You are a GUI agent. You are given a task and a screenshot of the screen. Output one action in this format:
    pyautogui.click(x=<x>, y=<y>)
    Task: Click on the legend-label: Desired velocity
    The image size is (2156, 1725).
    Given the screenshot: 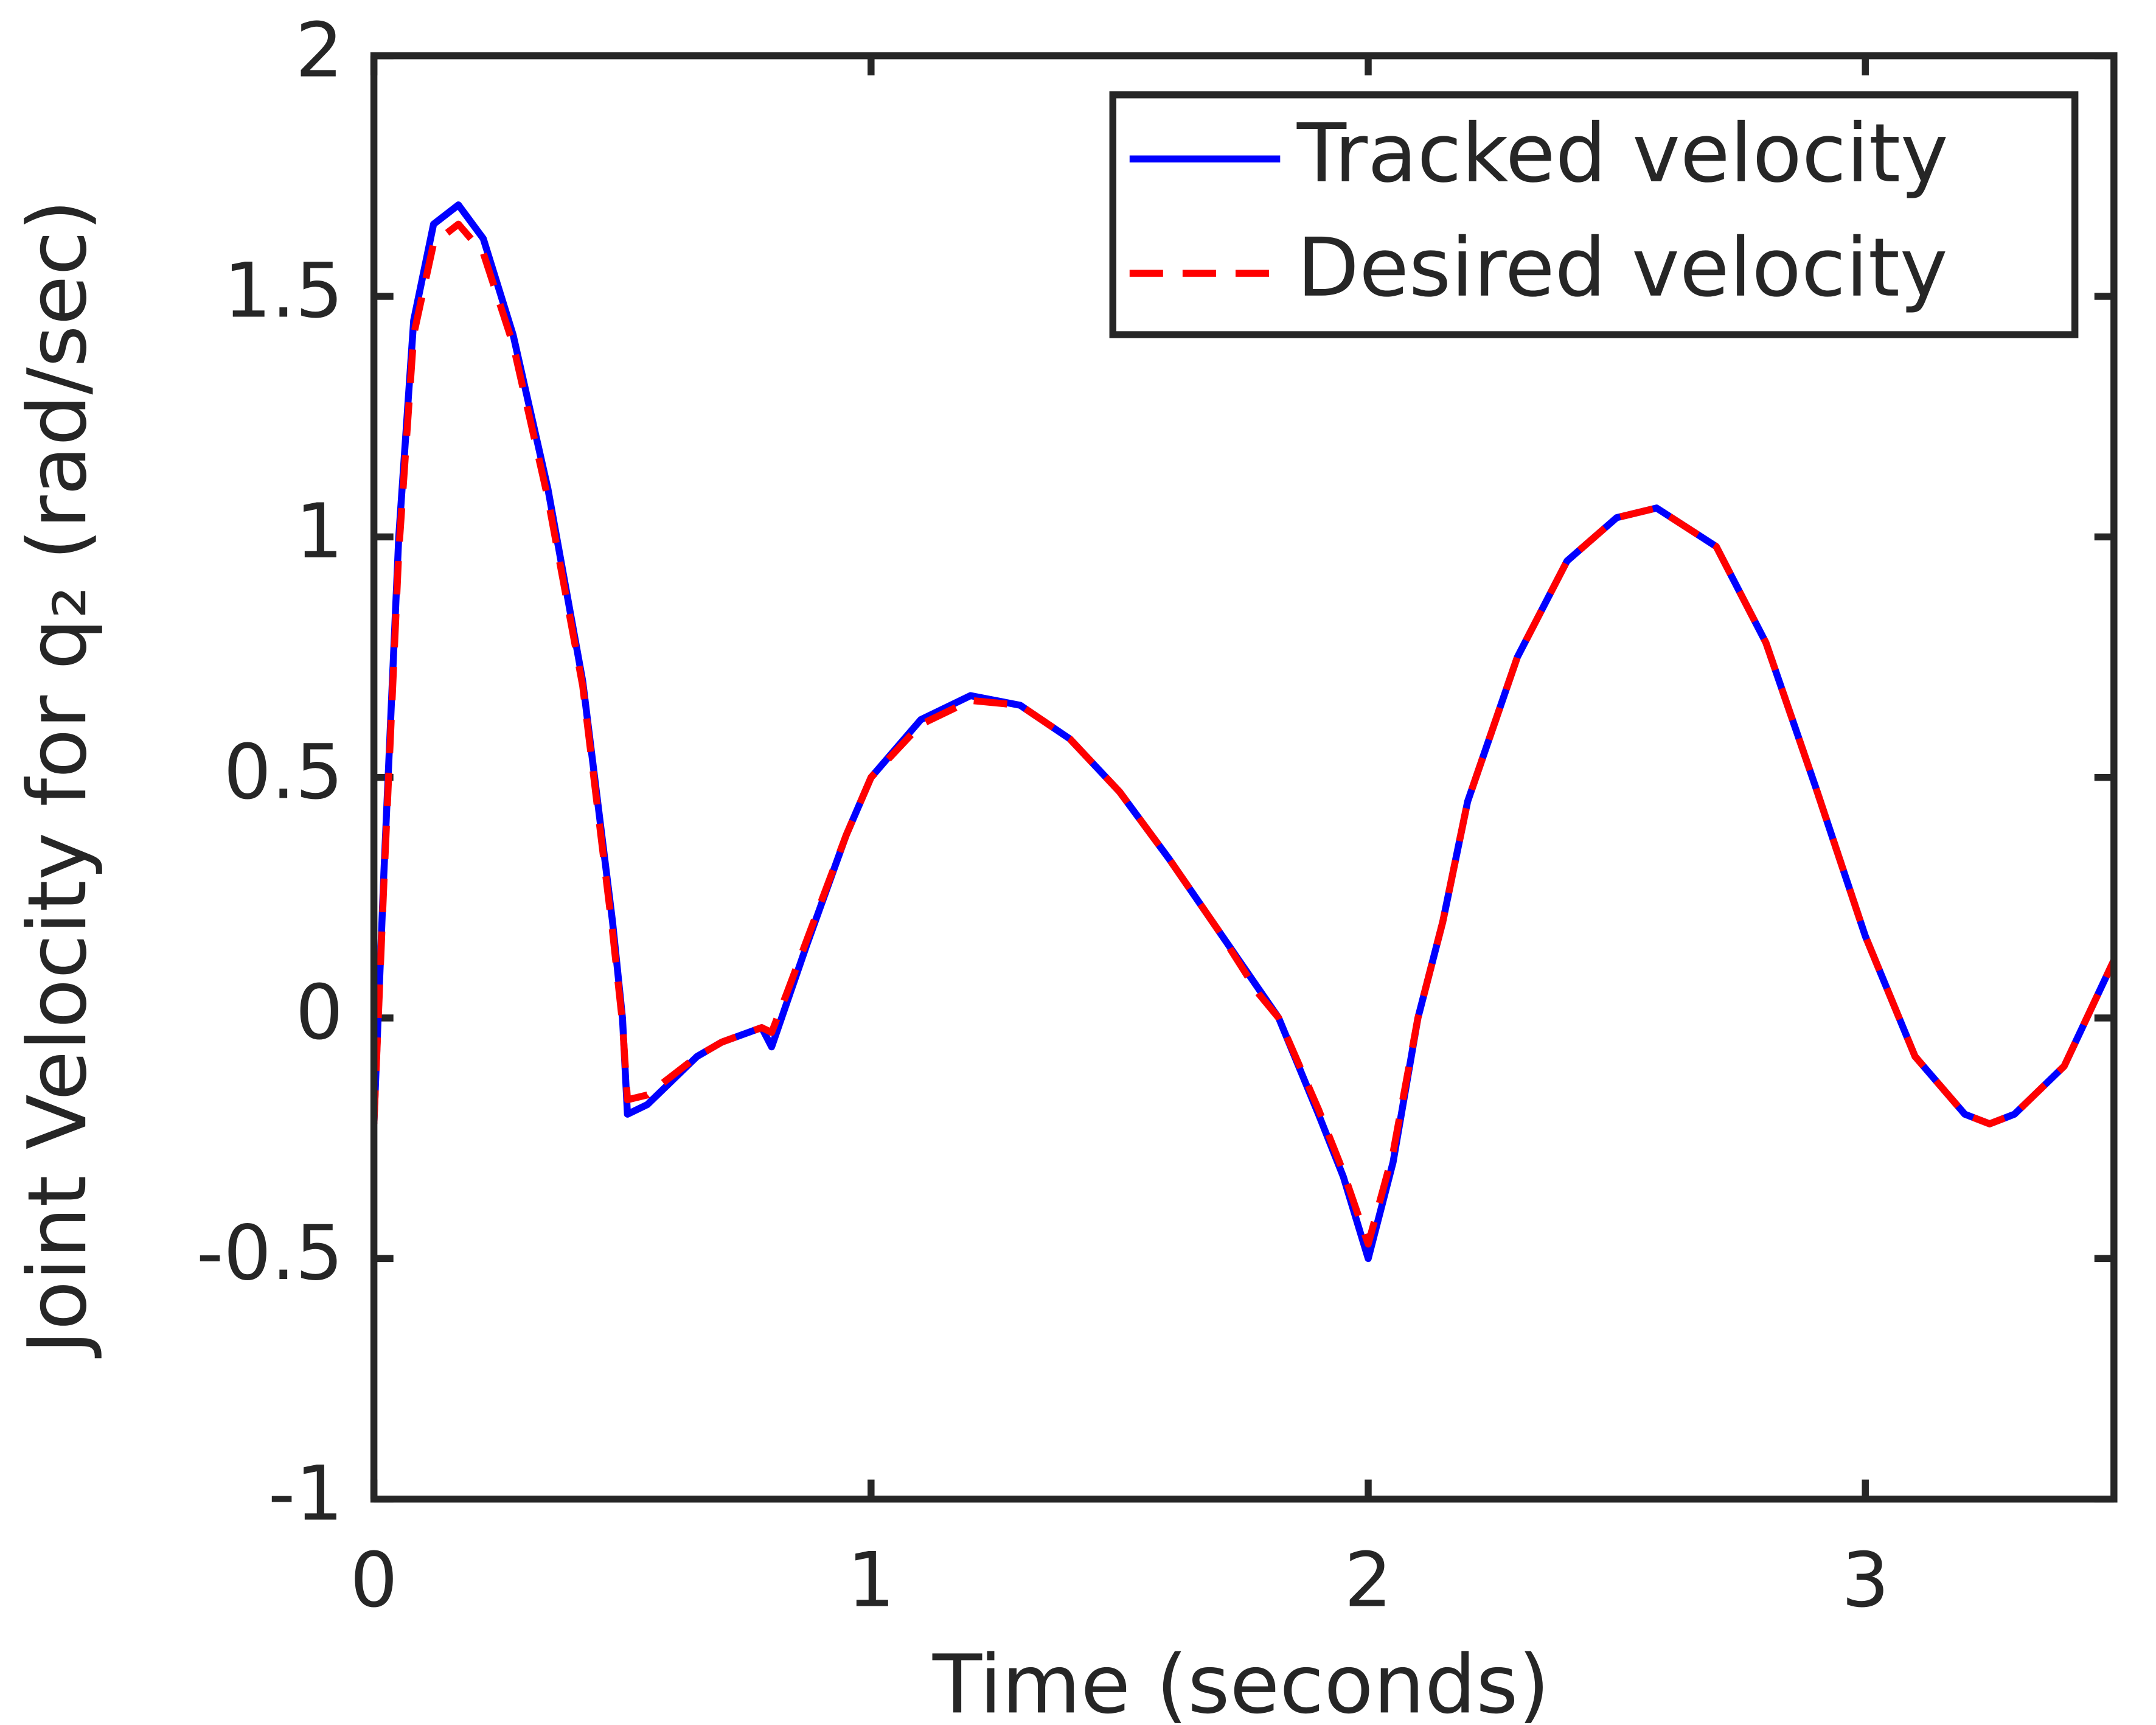 What is the action you would take?
    pyautogui.click(x=1623, y=268)
    